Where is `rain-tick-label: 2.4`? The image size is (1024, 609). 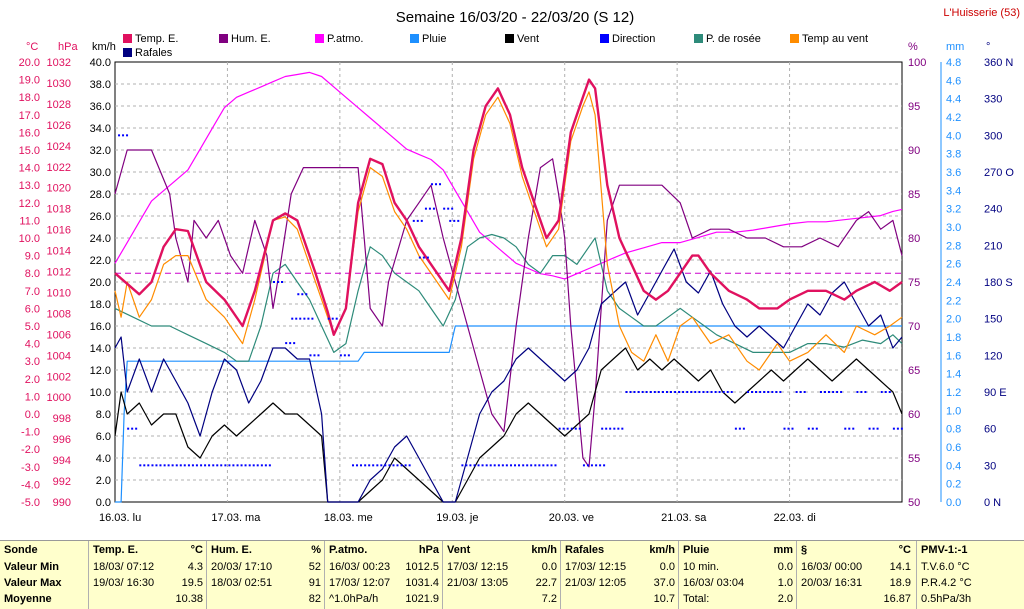
rain-tick-label: 2.4 is located at coordinates (953, 283).